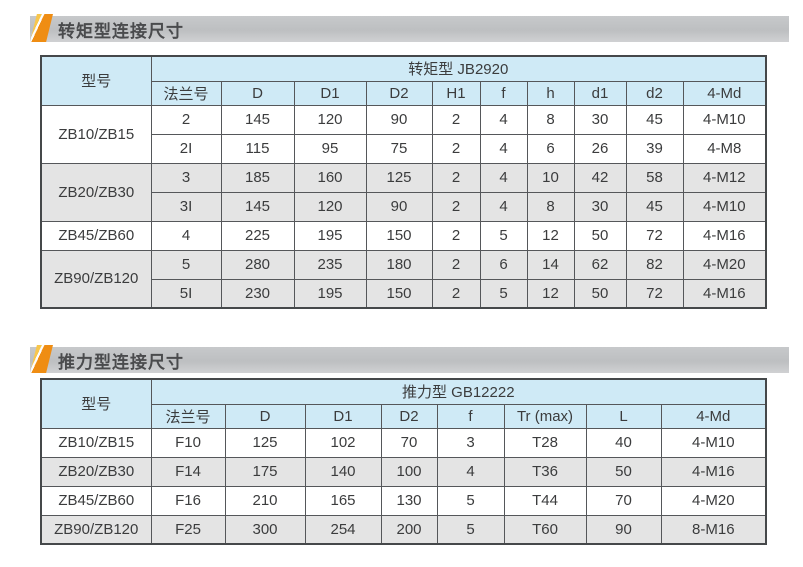 The width and height of the screenshot is (803, 567). What do you see at coordinates (545, 442) in the screenshot?
I see `table-cell: T28` at bounding box center [545, 442].